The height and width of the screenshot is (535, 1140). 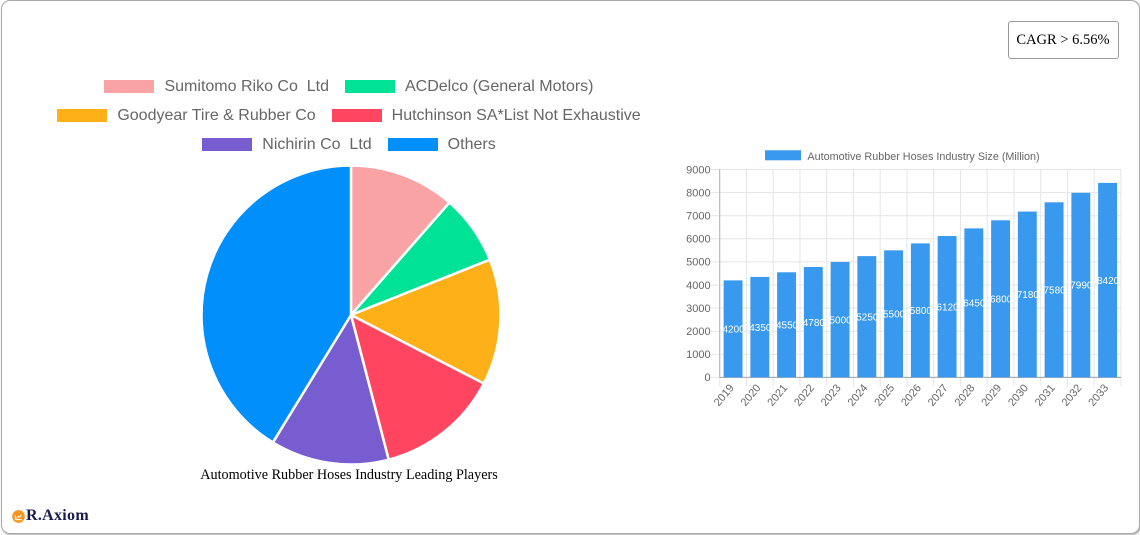 I want to click on svg-text: 5250, so click(x=867, y=317).